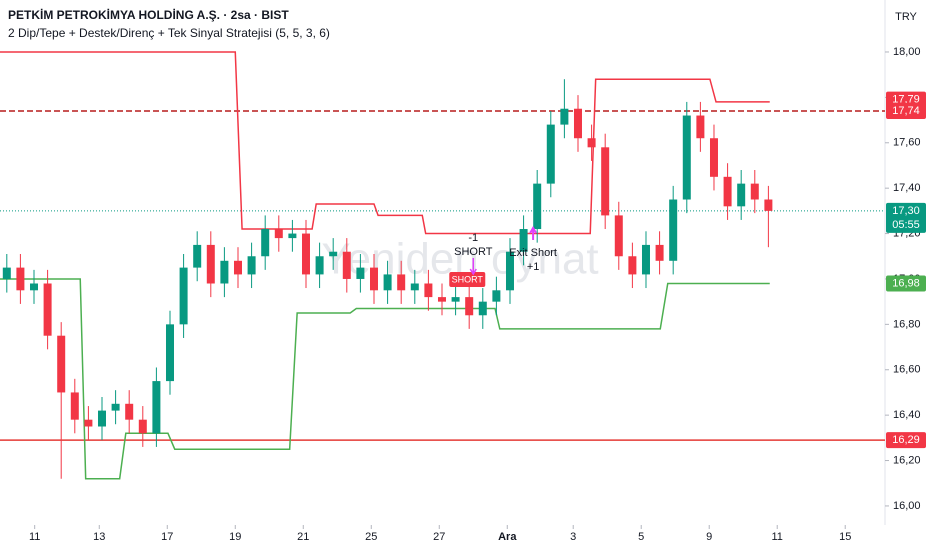 The image size is (932, 550). What do you see at coordinates (906, 100) in the screenshot?
I see `price-label: 17,79` at bounding box center [906, 100].